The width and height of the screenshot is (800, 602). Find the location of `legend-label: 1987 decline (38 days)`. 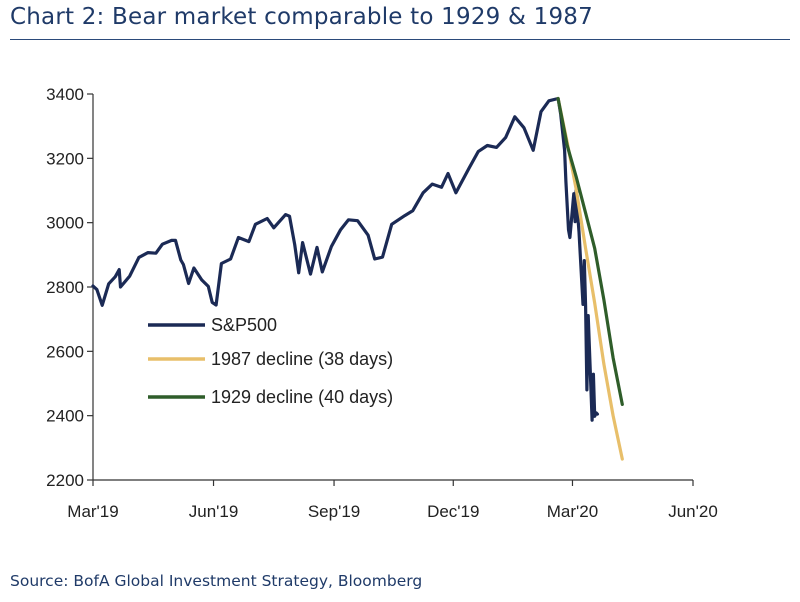

legend-label: 1987 decline (38 days) is located at coordinates (302, 359).